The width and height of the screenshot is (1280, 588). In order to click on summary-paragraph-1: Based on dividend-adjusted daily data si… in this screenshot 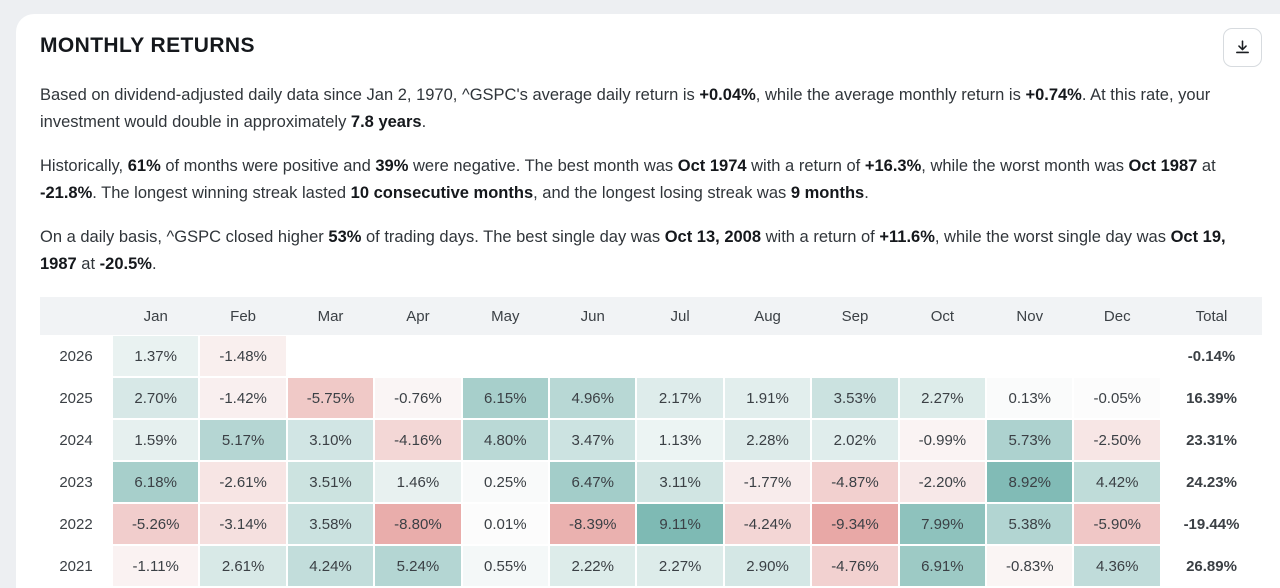, I will do `click(625, 108)`.